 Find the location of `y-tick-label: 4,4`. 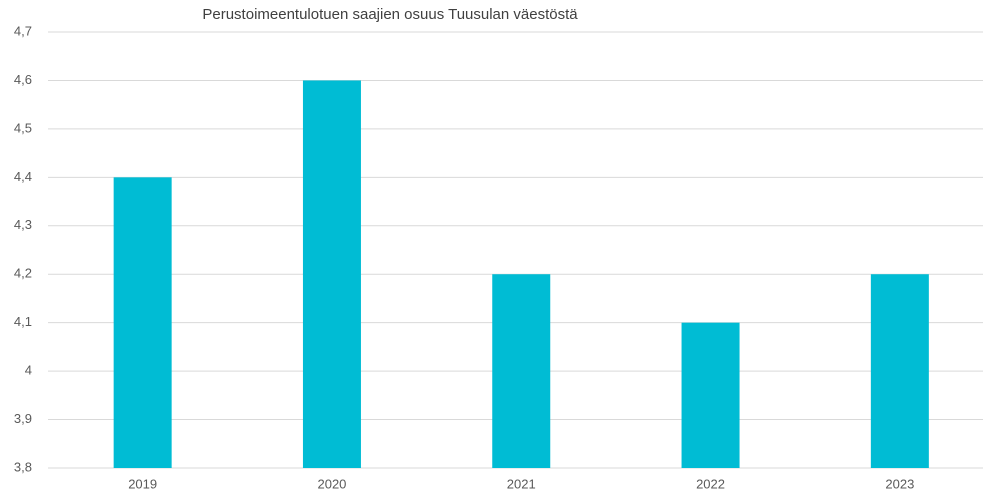

y-tick-label: 4,4 is located at coordinates (23, 176).